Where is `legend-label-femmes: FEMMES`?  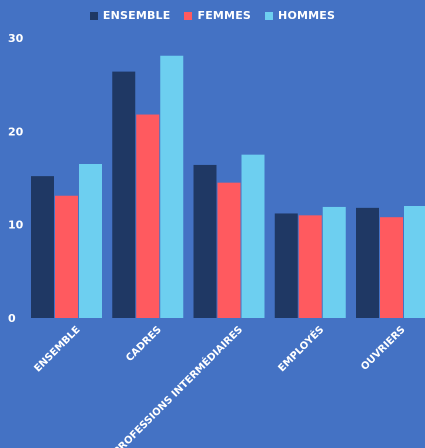 legend-label-femmes: FEMMES is located at coordinates (224, 15).